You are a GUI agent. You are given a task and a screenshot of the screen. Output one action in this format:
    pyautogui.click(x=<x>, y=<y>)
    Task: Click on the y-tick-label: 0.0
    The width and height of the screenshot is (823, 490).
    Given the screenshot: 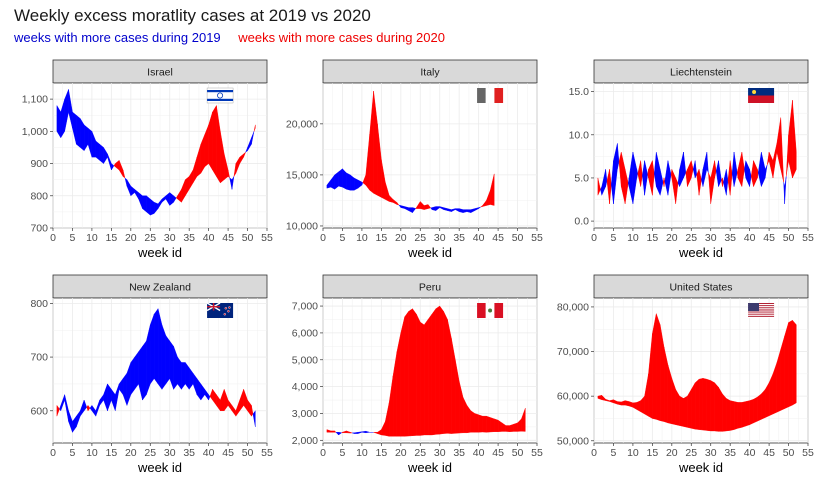 What is the action you would take?
    pyautogui.click(x=581, y=222)
    